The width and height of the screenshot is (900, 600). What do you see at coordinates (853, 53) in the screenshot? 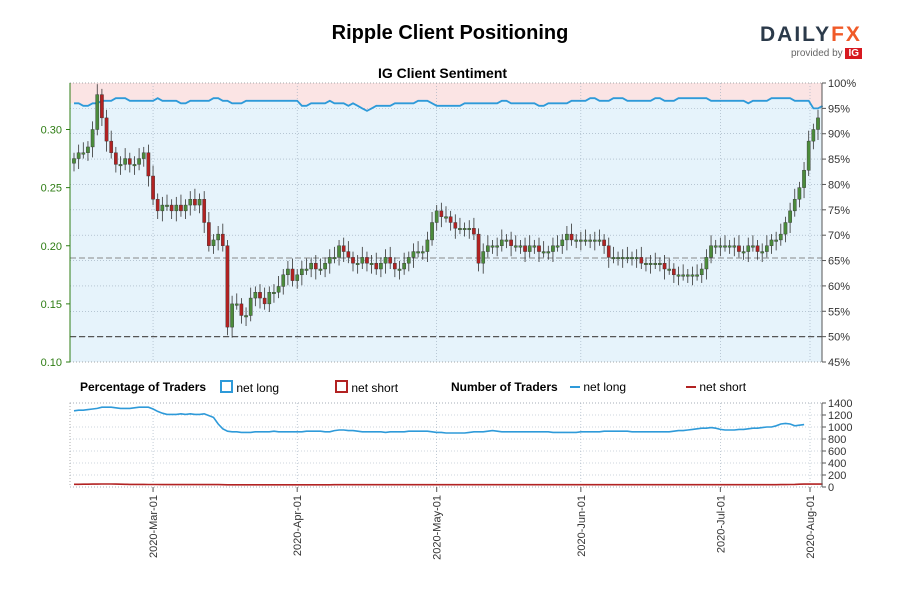
I see `ig-logo: IG` at bounding box center [853, 53].